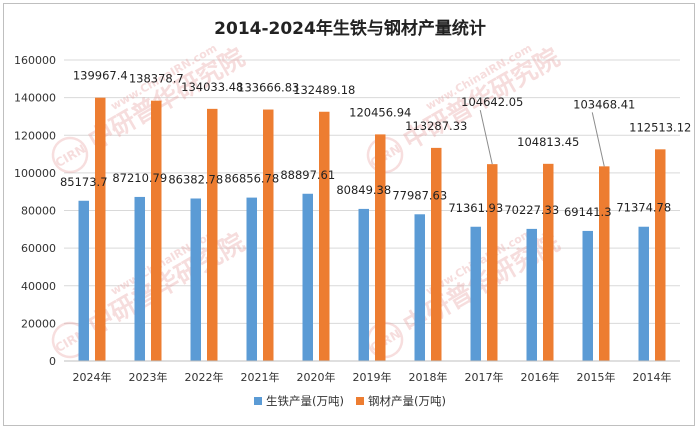 This screenshot has width=700, height=431. Describe the element at coordinates (195, 179) in the screenshot. I see `data-label-pig-iron: 86382.78` at that location.